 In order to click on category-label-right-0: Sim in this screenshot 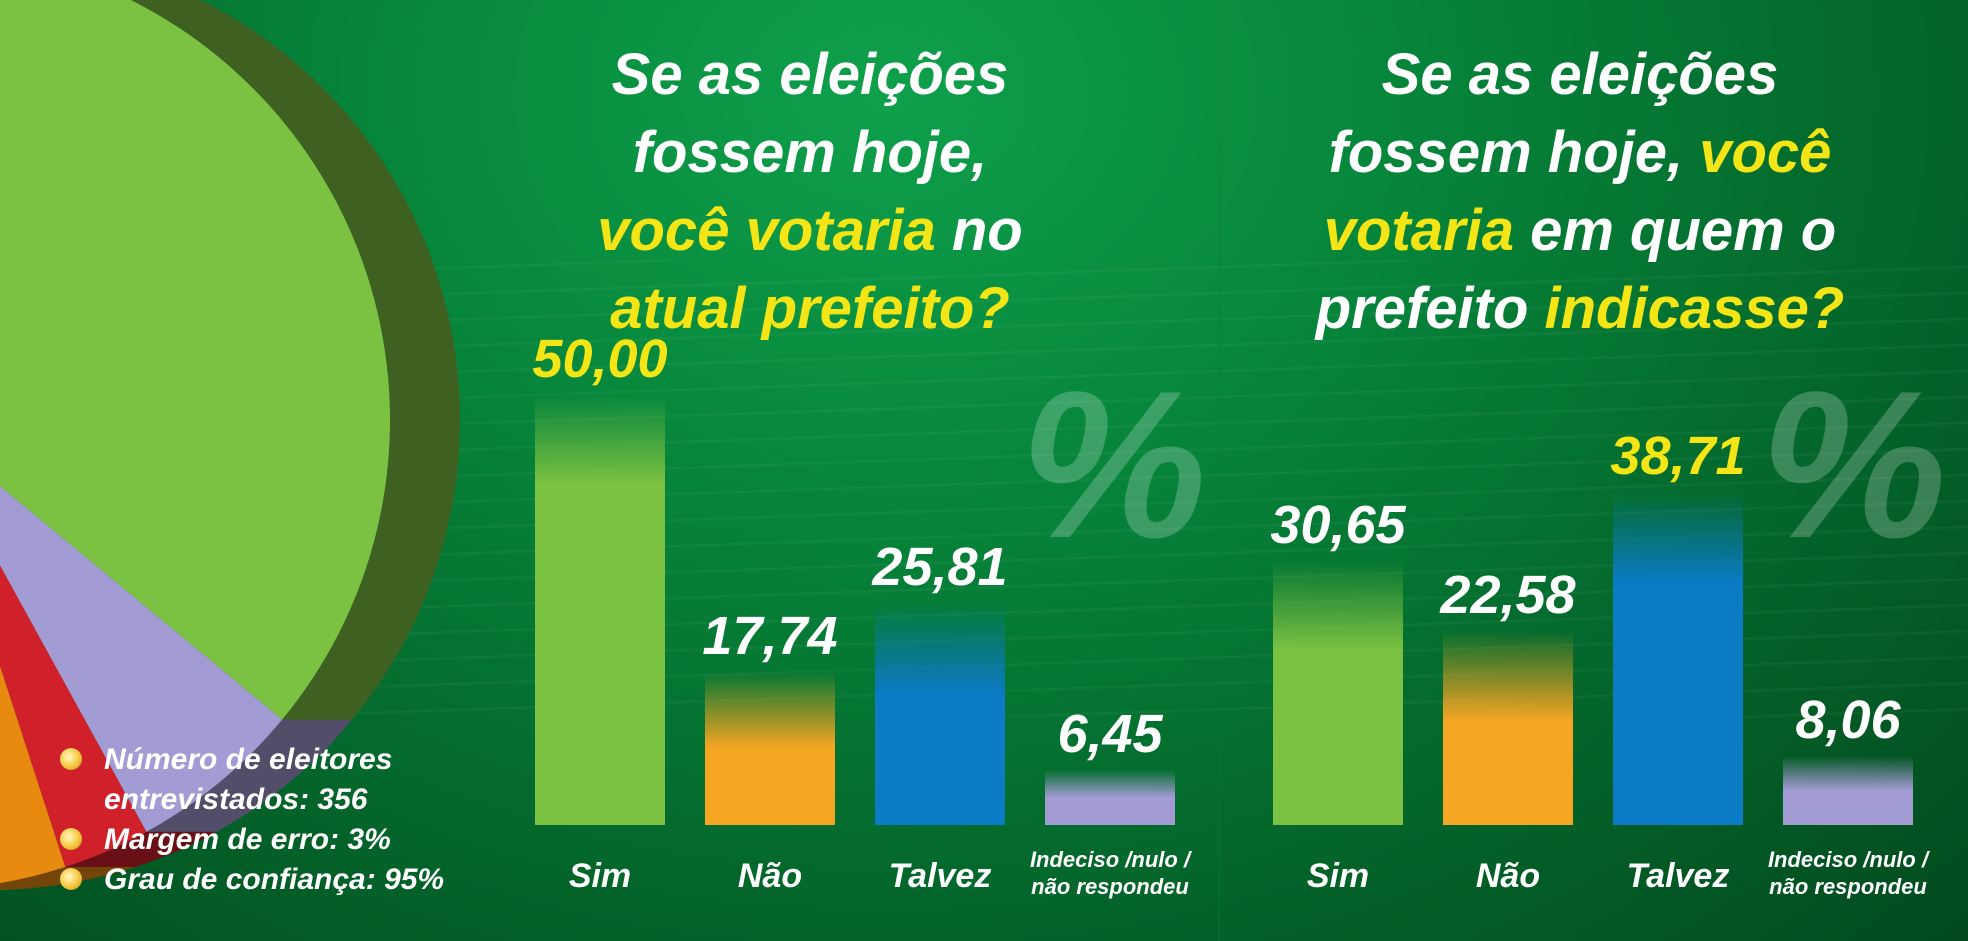, I will do `click(1338, 876)`.